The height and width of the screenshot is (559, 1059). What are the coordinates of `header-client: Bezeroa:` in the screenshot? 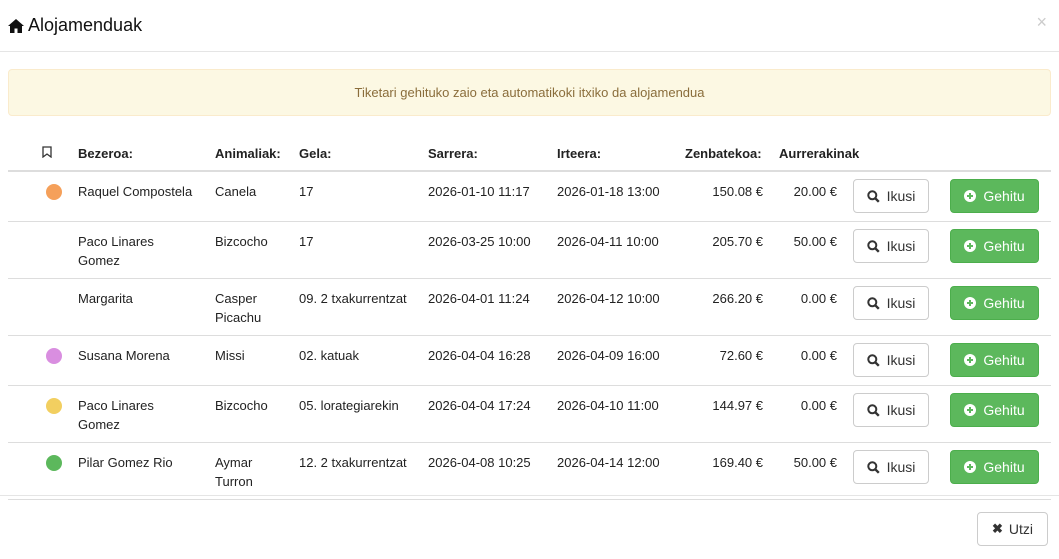 It's located at (138, 155).